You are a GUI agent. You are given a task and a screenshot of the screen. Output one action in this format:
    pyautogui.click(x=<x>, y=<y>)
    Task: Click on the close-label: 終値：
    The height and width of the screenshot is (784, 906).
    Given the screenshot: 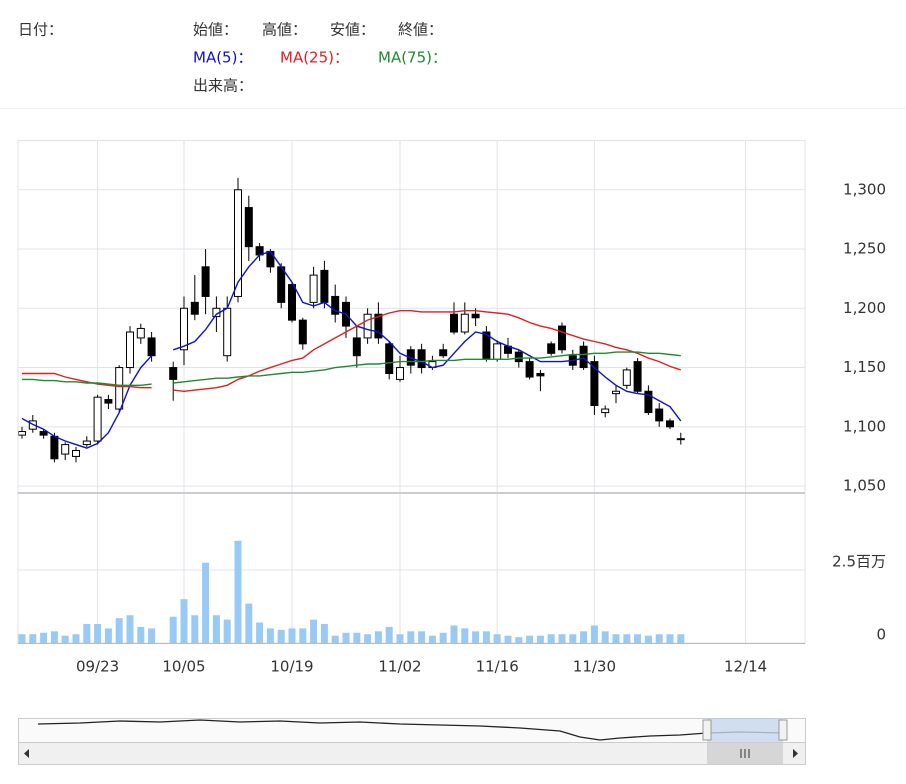 What is the action you would take?
    pyautogui.click(x=420, y=30)
    